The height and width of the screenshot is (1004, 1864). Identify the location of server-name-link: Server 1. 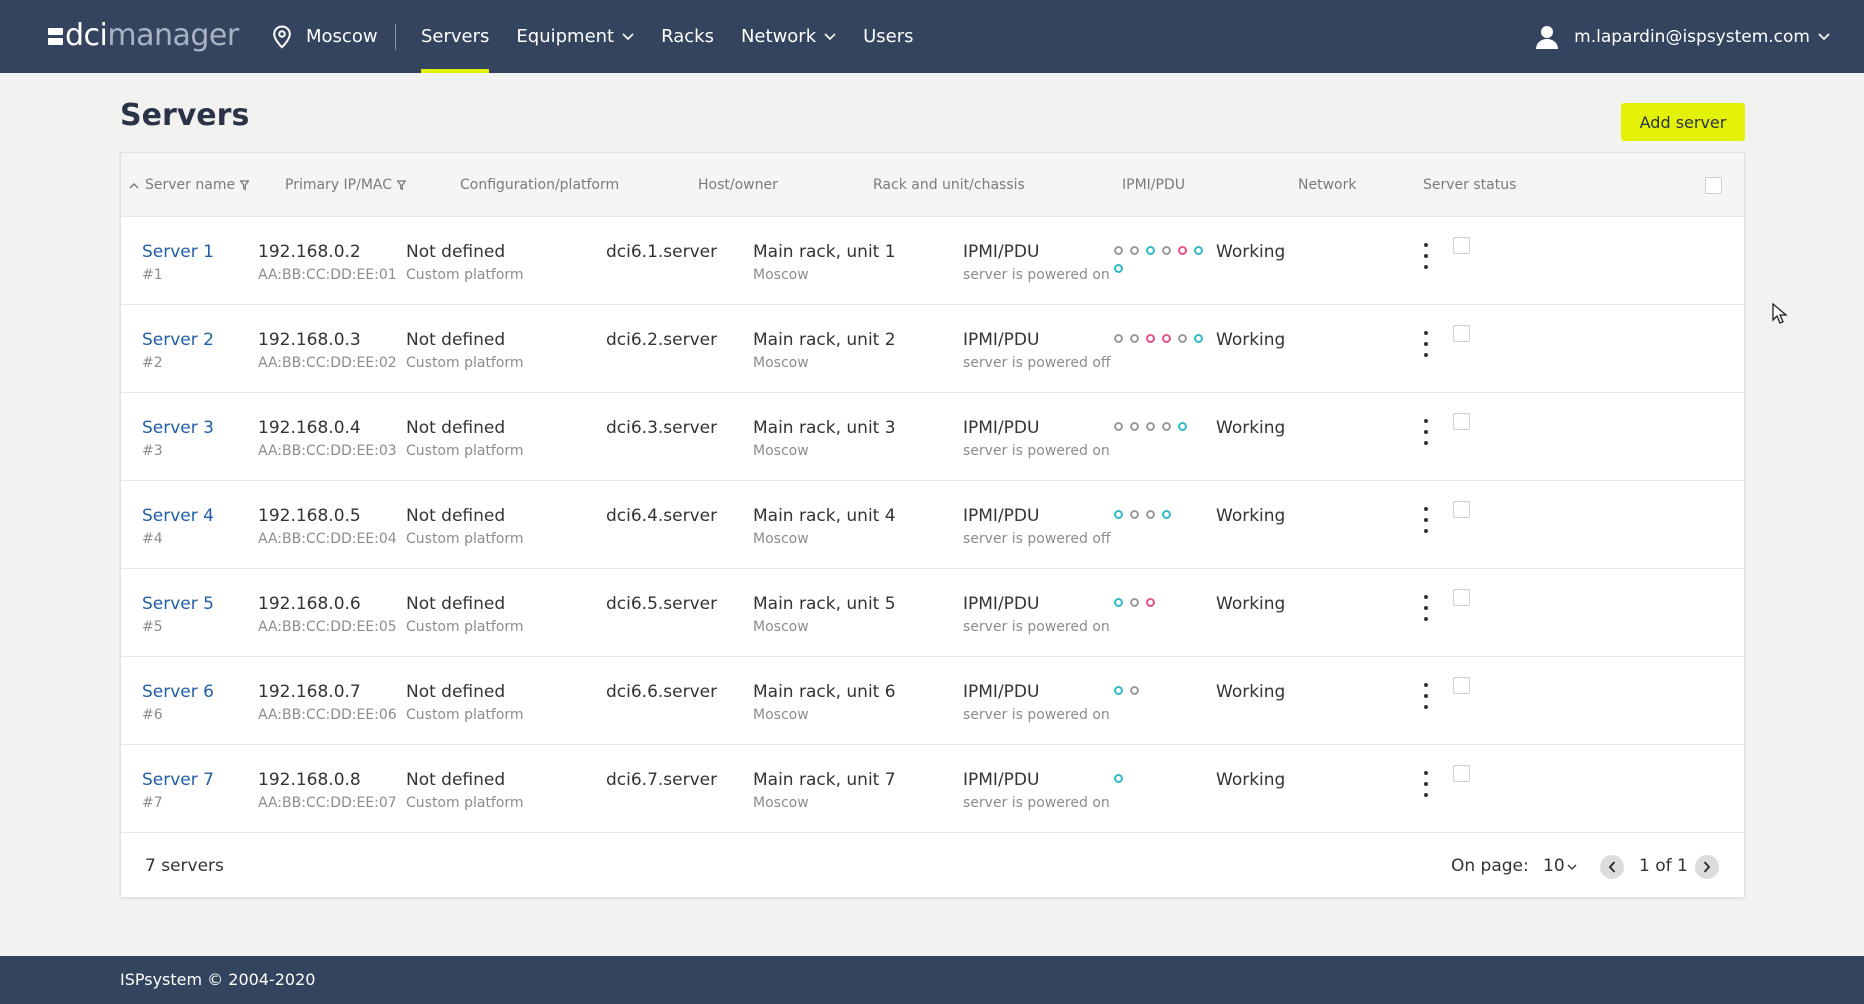
(178, 252).